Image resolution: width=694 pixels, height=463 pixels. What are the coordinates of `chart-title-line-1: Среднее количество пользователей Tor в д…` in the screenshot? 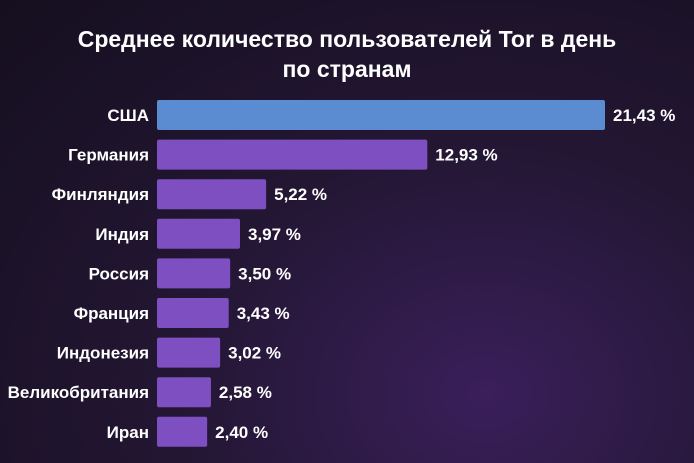 It's located at (347, 39).